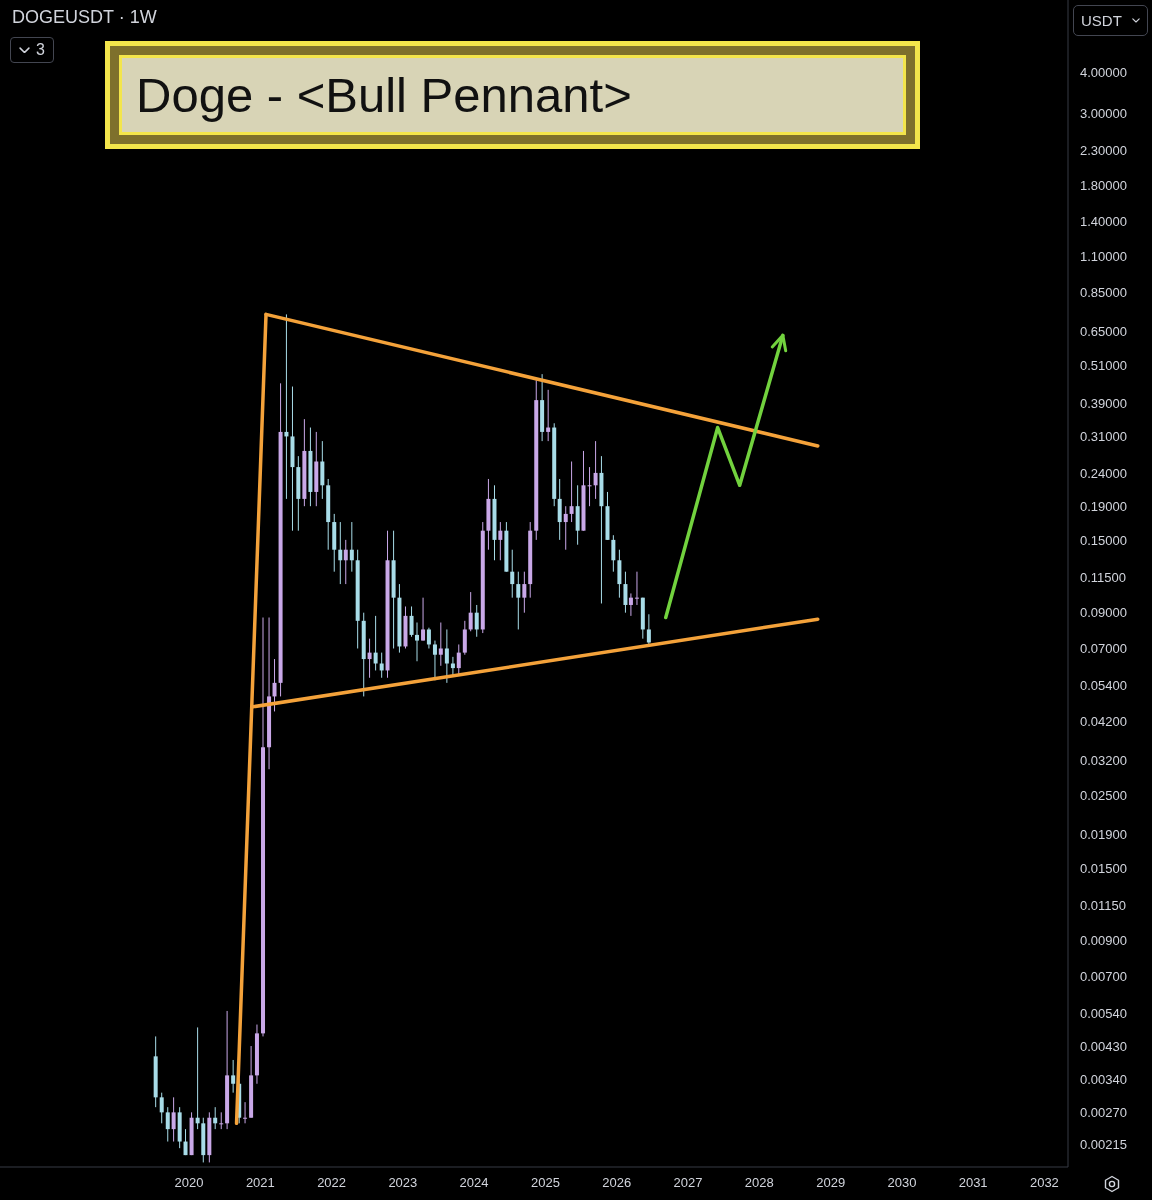 The width and height of the screenshot is (1152, 1200). What do you see at coordinates (40, 50) in the screenshot?
I see `annotation: 3` at bounding box center [40, 50].